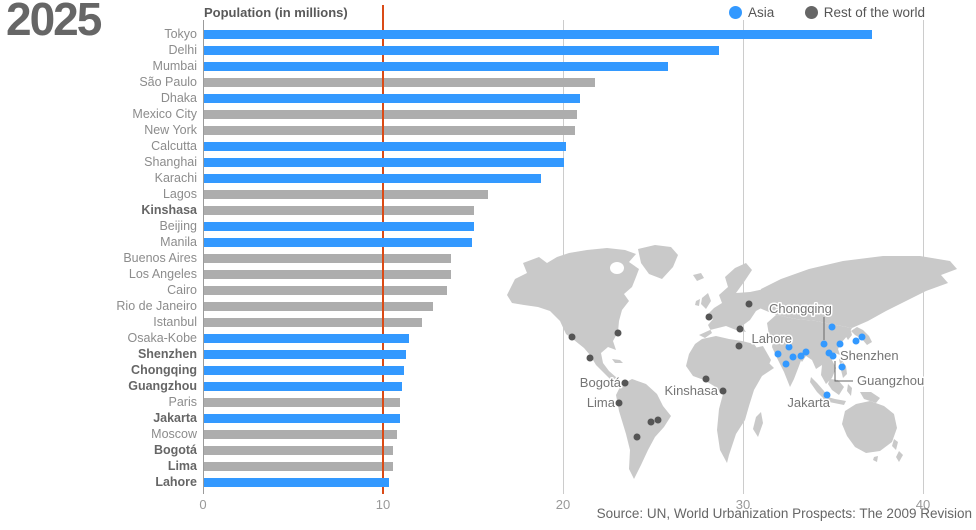 The image size is (976, 530). Describe the element at coordinates (730, 399) in the screenshot. I see `land-africa` at that location.